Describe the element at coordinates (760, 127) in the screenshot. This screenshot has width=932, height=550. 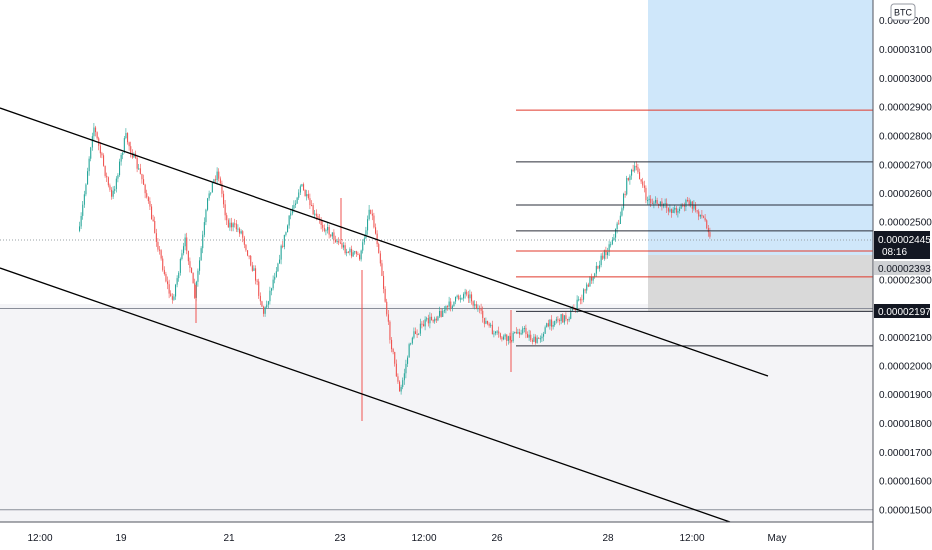
I see `target-zone` at that location.